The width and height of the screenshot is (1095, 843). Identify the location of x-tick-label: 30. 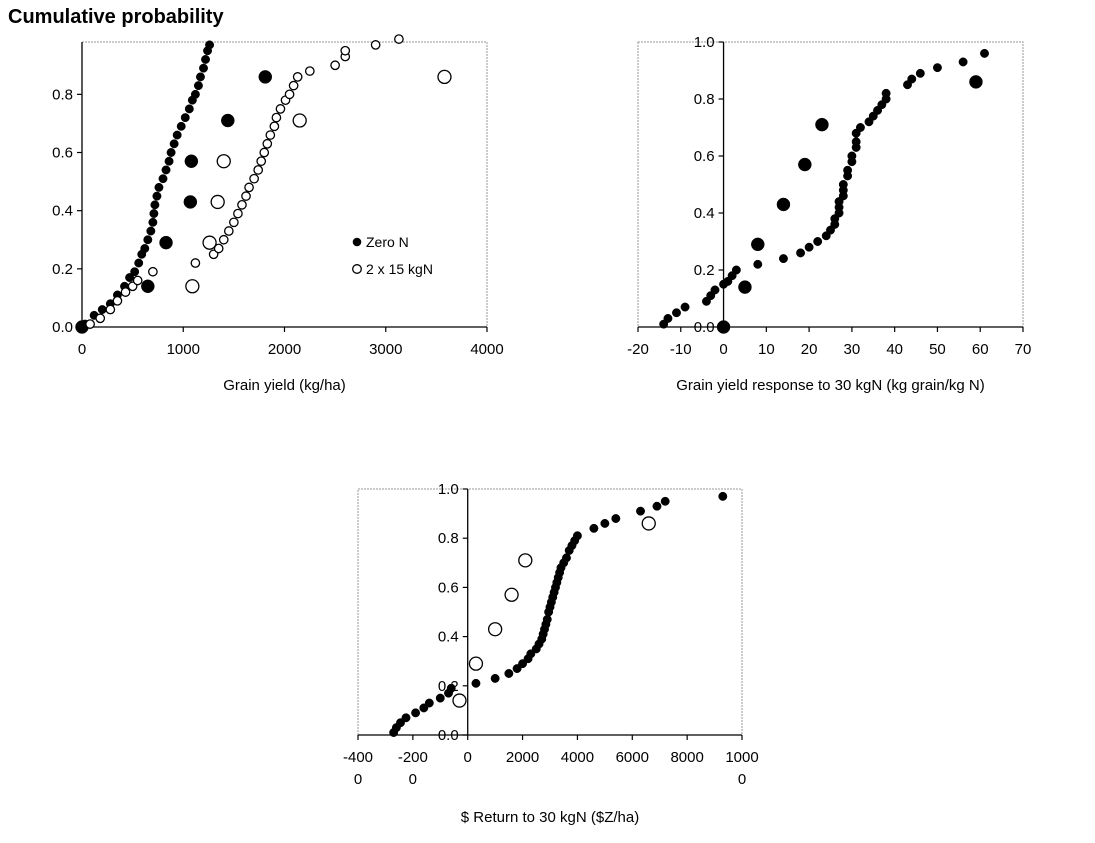
(852, 349).